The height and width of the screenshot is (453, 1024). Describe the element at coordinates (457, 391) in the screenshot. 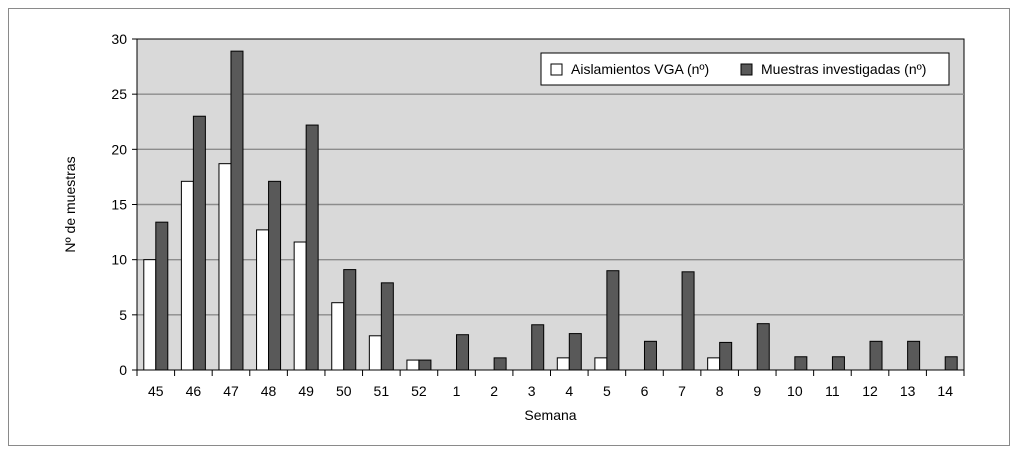

I see `x-tick-label: 1` at that location.